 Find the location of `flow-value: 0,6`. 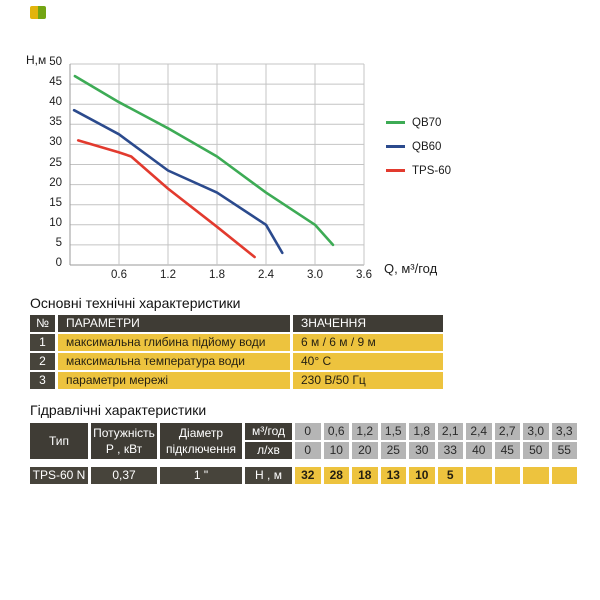

flow-value: 0,6 is located at coordinates (336, 431).